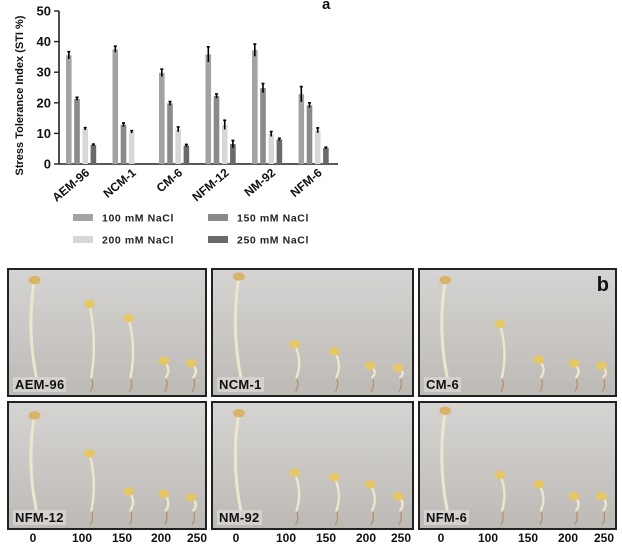 The image size is (622, 549). Describe the element at coordinates (44, 11) in the screenshot. I see `y-tick-label: 50` at that location.